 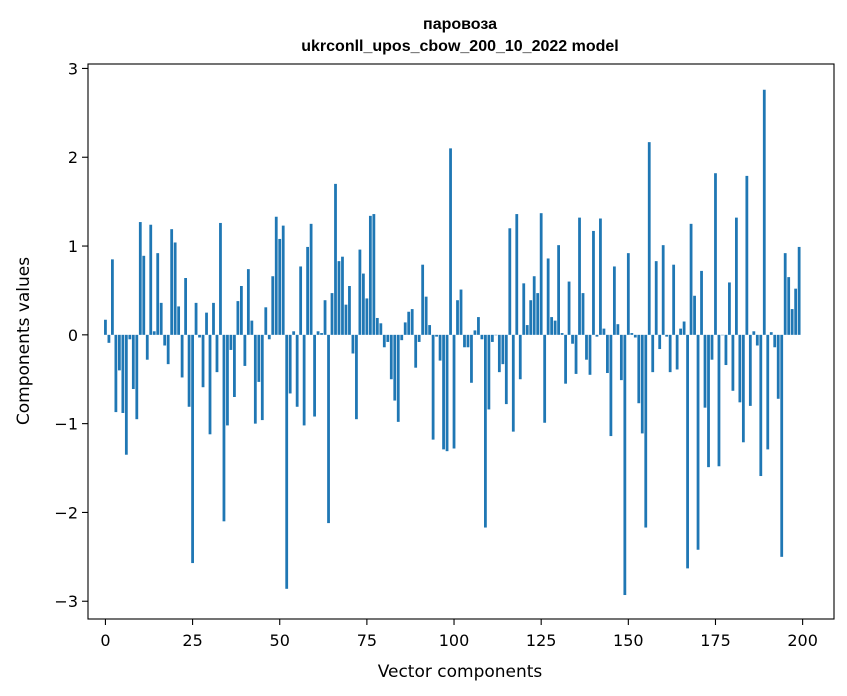 I want to click on x-tick-label: 50, so click(x=280, y=640).